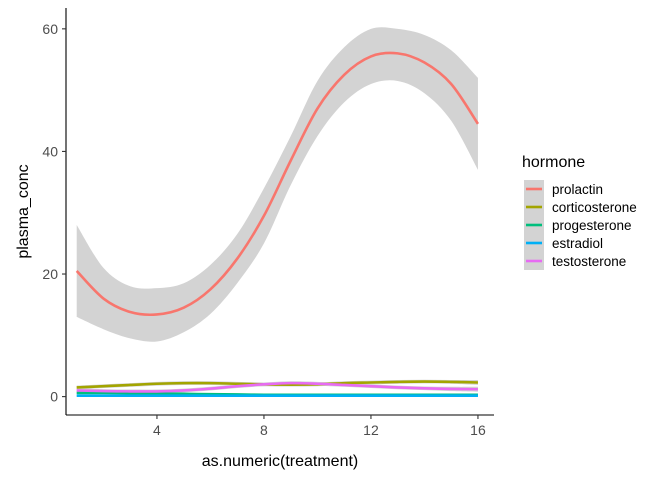 The image size is (672, 480). What do you see at coordinates (592, 225) in the screenshot?
I see `legend-label-progesterone: progesterone` at bounding box center [592, 225].